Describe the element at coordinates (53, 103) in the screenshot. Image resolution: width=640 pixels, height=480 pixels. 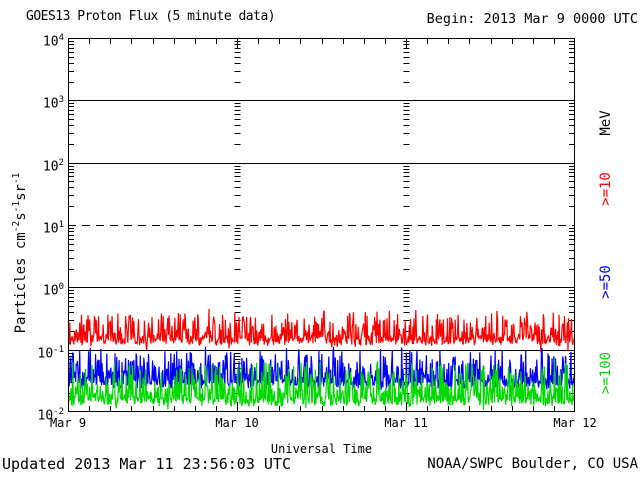
I see `y-tick-label-10e3: 10³` at that location.